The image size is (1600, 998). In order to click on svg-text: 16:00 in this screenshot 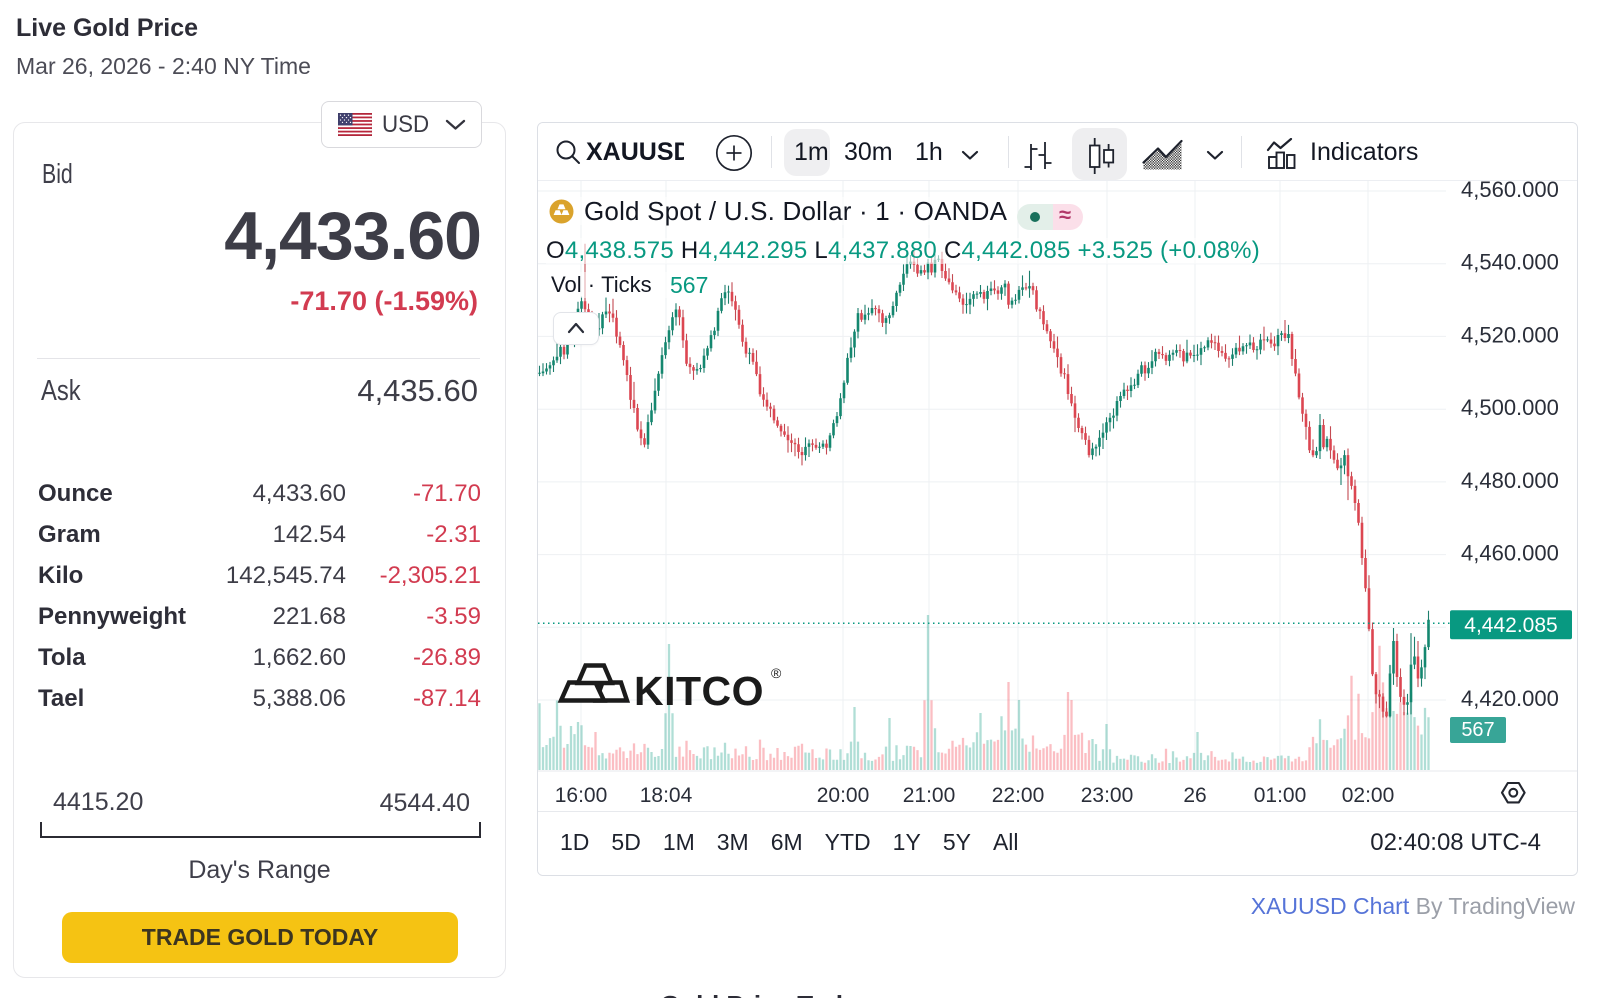, I will do `click(581, 795)`.